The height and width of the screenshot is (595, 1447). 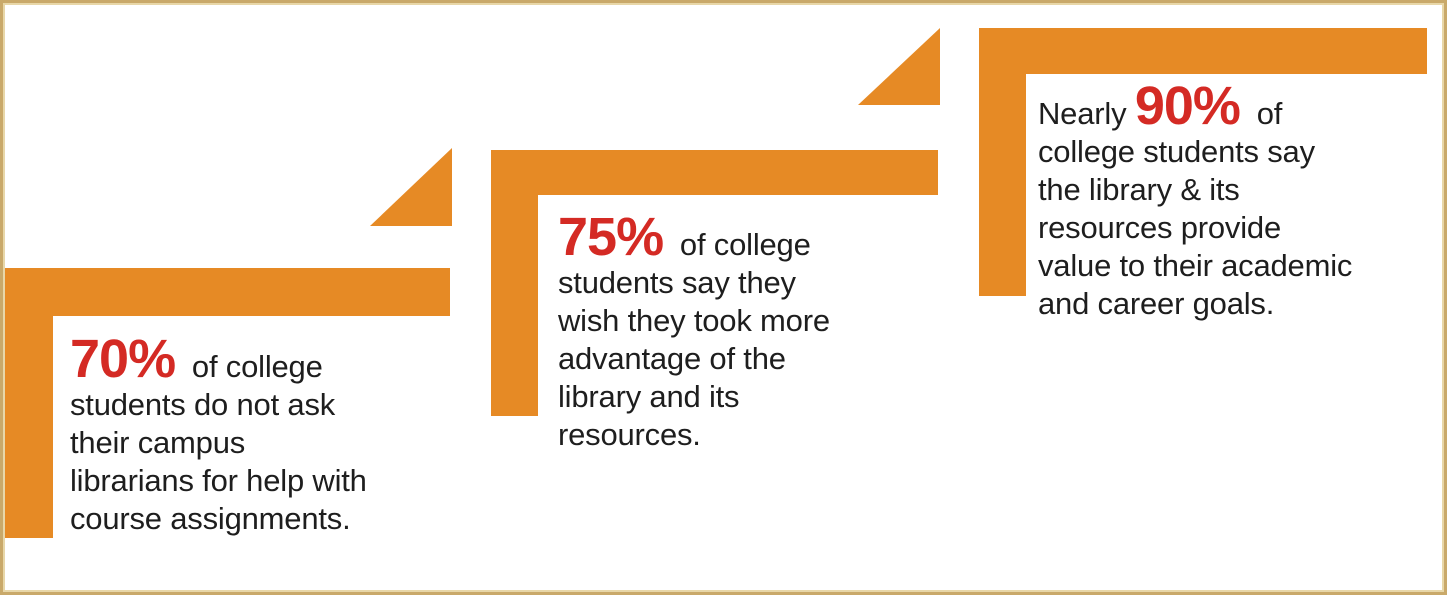 What do you see at coordinates (1269, 113) in the screenshot?
I see `stat-line: of` at bounding box center [1269, 113].